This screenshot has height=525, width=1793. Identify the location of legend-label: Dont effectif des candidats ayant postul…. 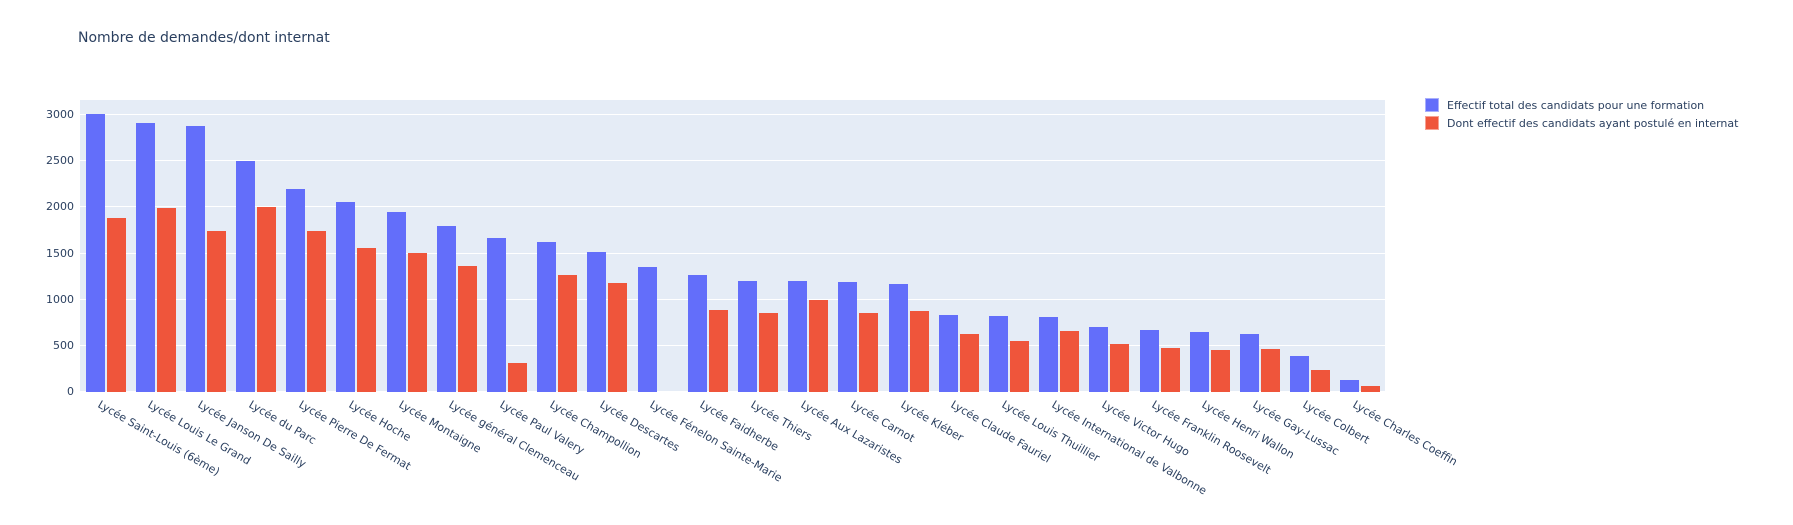
(1593, 123).